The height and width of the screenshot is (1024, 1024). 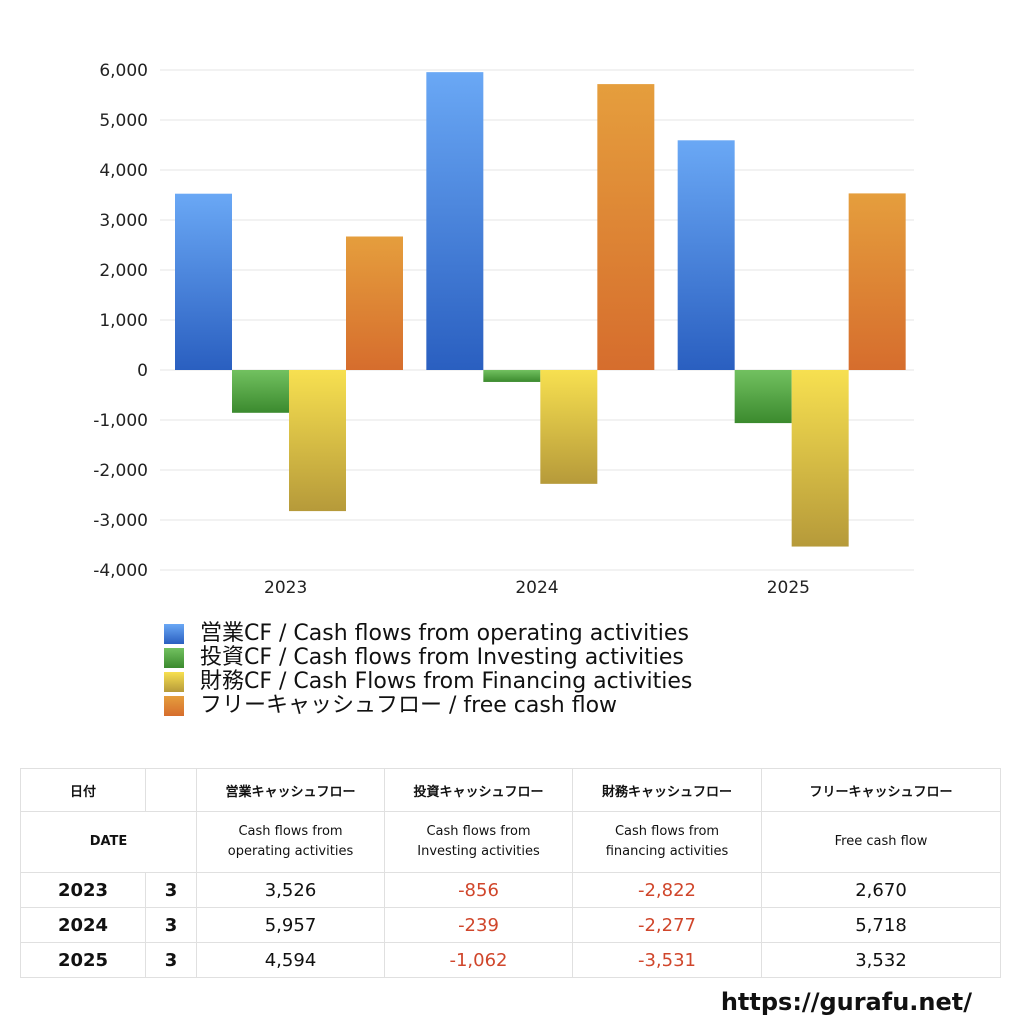 I want to click on header-investing-jp: 投資キャッシュフロー, so click(x=478, y=790).